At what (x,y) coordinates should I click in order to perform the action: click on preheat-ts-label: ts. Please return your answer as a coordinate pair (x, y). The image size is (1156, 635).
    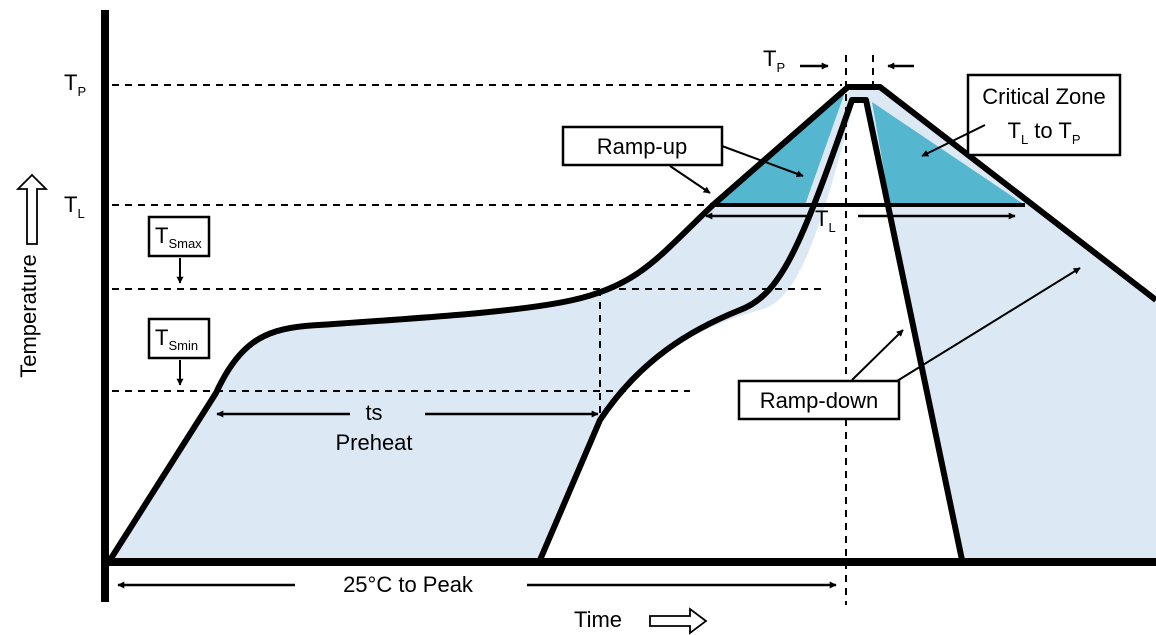
    Looking at the image, I should click on (373, 412).